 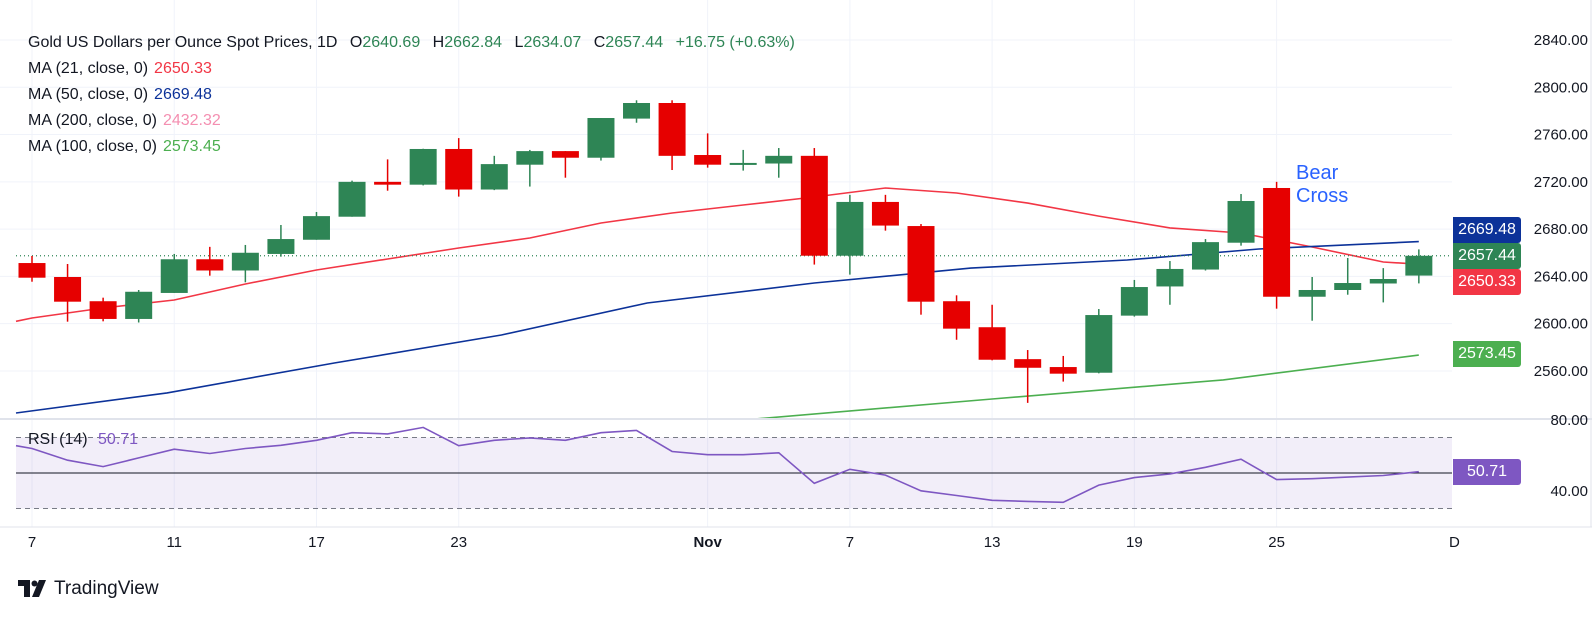 I want to click on price-axis-label: 2680.00, so click(x=1561, y=229).